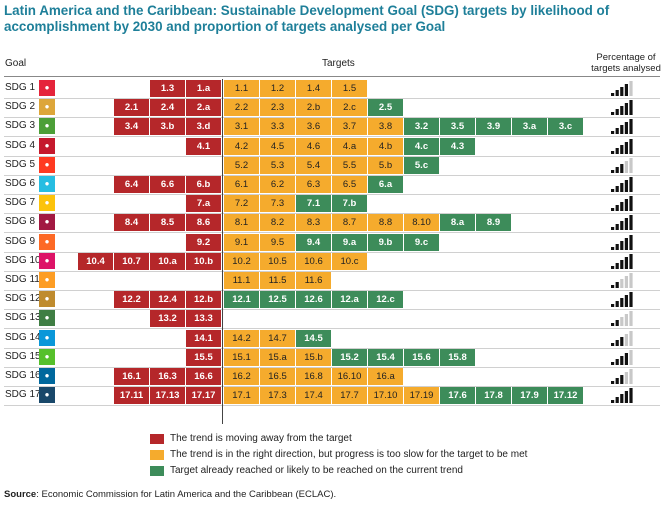 The width and height of the screenshot is (668, 510). I want to click on target-cell-amber: 15.1, so click(241, 357).